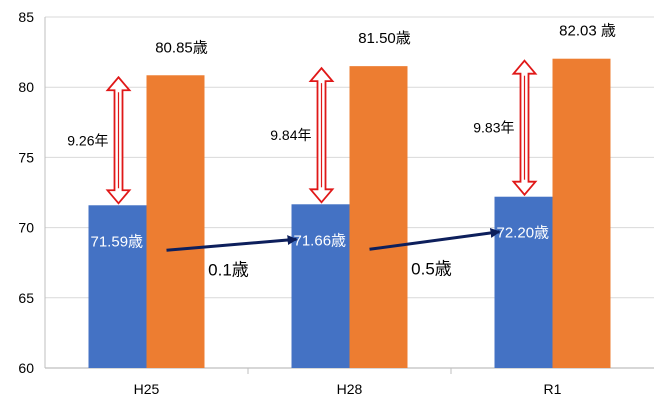 Image resolution: width=654 pixels, height=396 pixels. Describe the element at coordinates (587, 31) in the screenshot. I see `data-label-series-2: 82.03 歳` at that location.